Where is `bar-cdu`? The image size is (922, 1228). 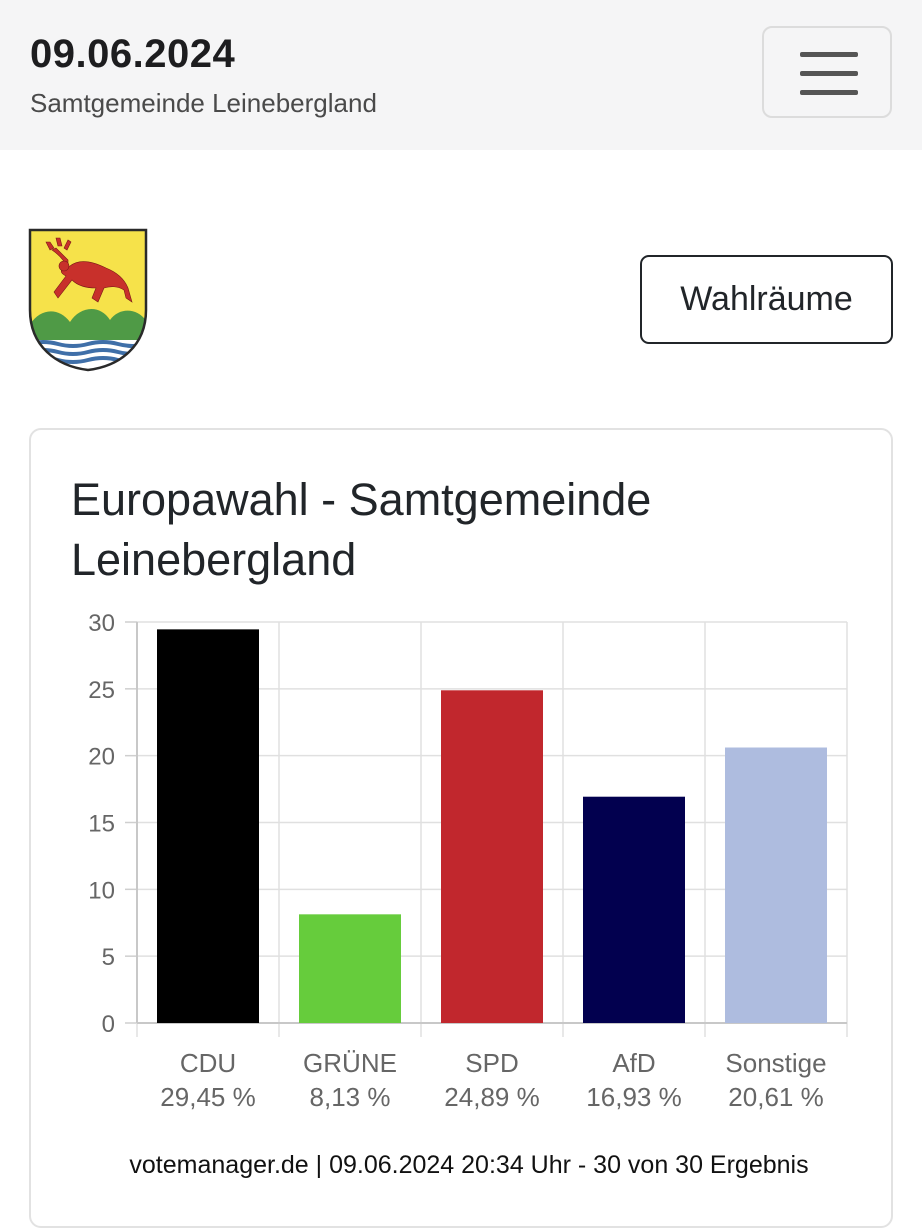 bar-cdu is located at coordinates (208, 826).